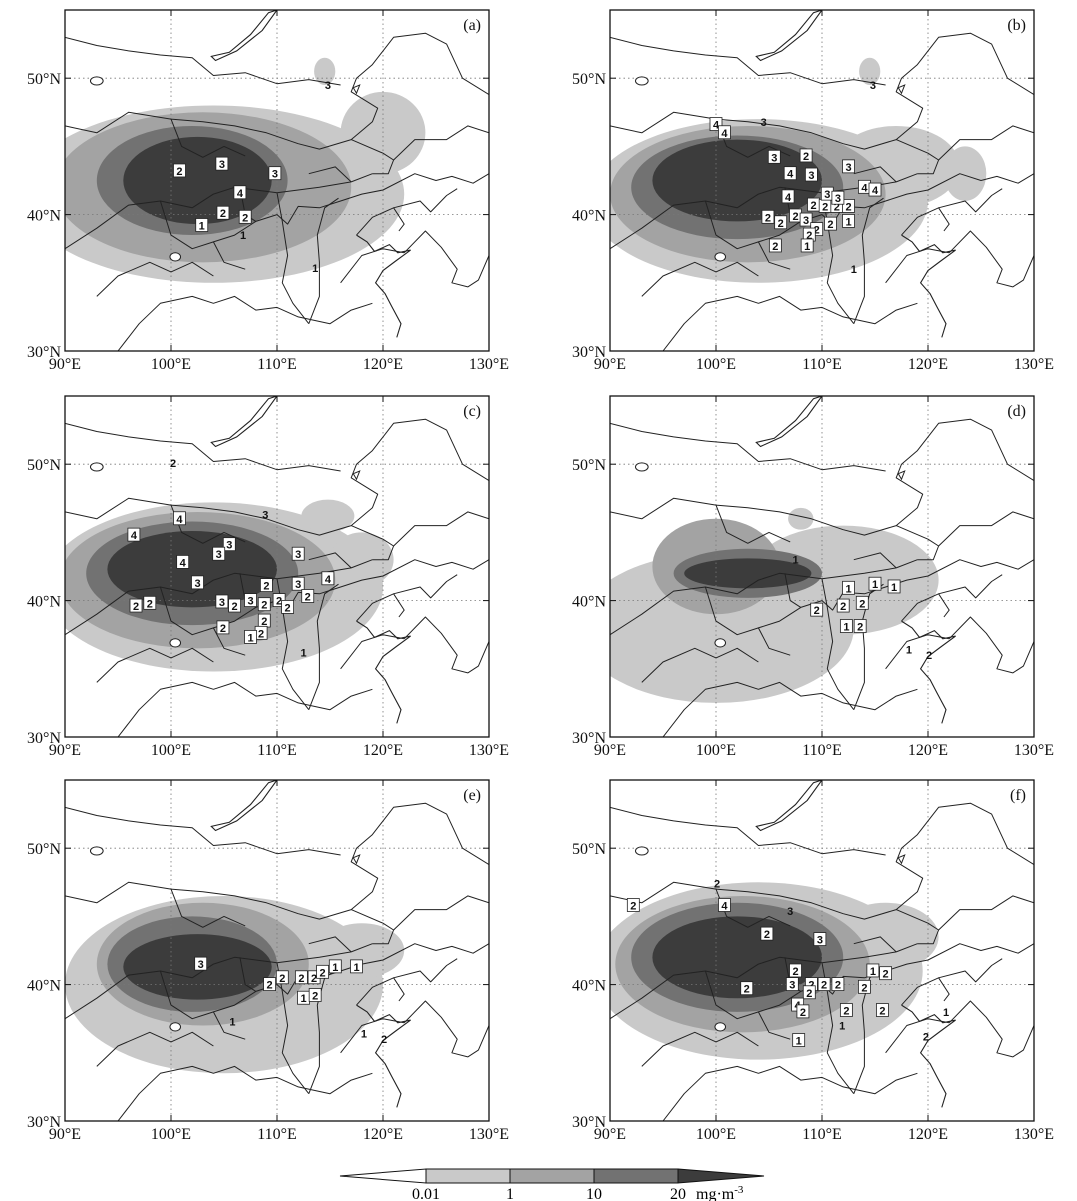 The height and width of the screenshot is (1201, 1077). Describe the element at coordinates (822, 566) in the screenshot. I see `panel-plot-area: 11 1 12 2 21 21 2` at that location.